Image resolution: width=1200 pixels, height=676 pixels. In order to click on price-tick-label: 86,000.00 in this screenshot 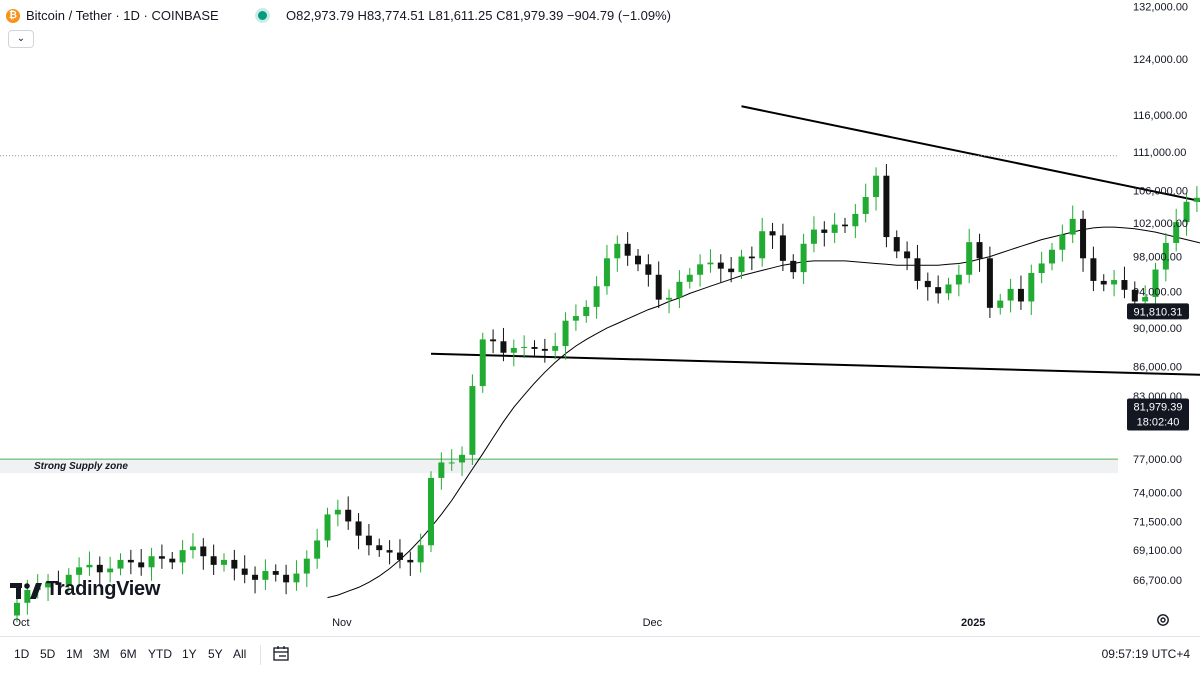, I will do `click(1157, 367)`.